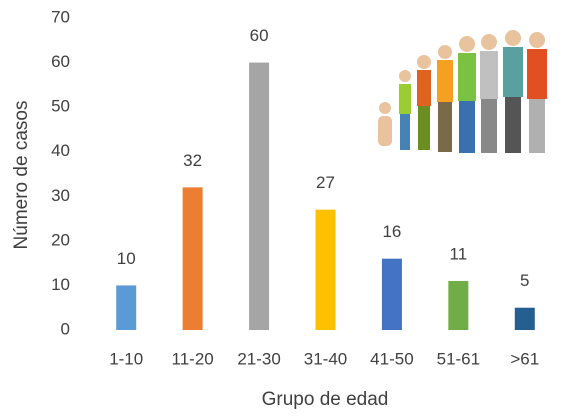  I want to click on data-label: 5, so click(524, 280).